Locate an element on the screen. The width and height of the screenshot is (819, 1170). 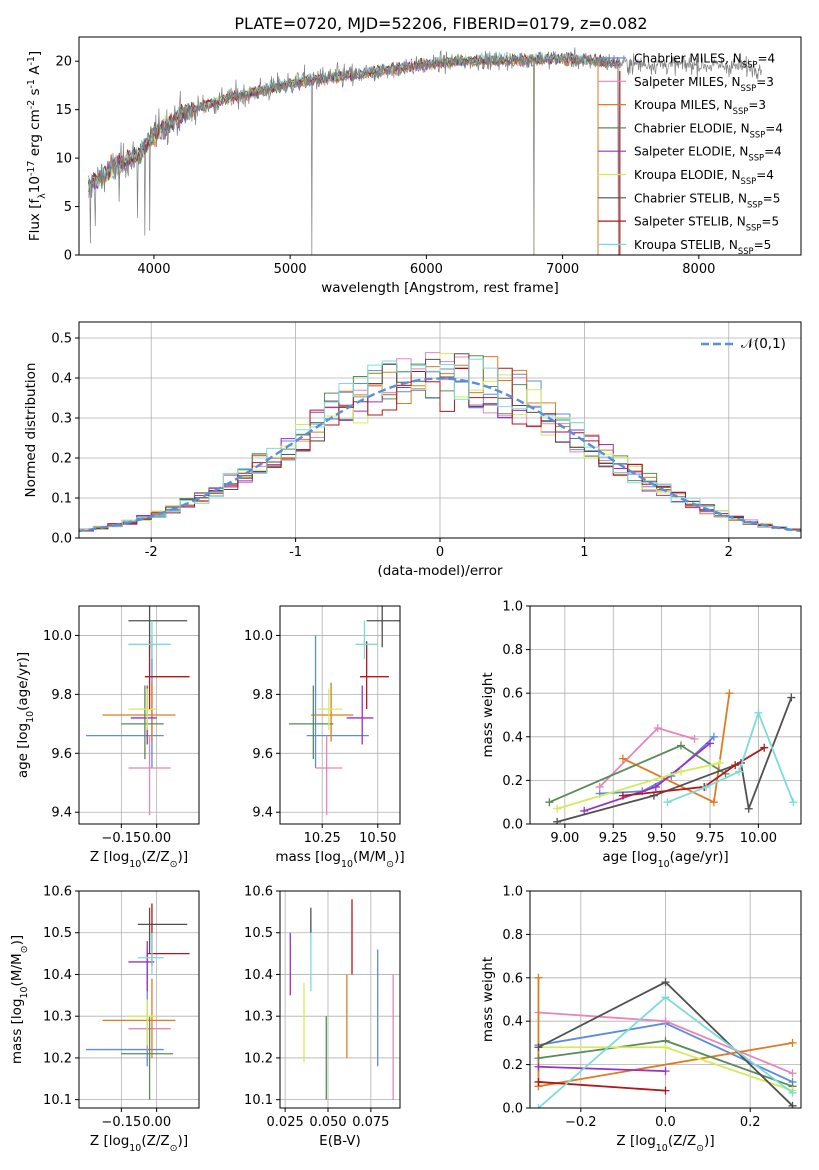
legend-label: Salpeter ELODIE, NSSP=4 is located at coordinates (708, 154).